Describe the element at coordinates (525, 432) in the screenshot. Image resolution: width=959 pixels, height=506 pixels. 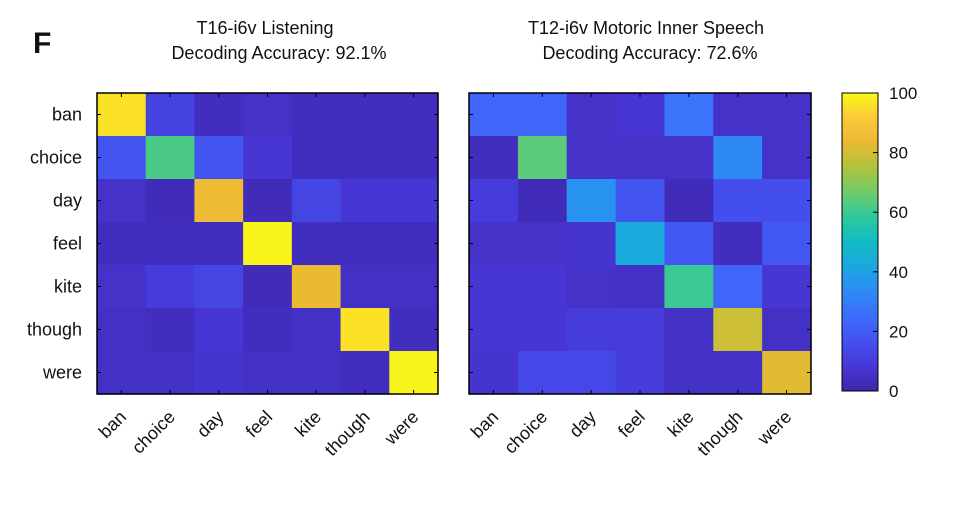
I see `x-tick-label: choice` at that location.